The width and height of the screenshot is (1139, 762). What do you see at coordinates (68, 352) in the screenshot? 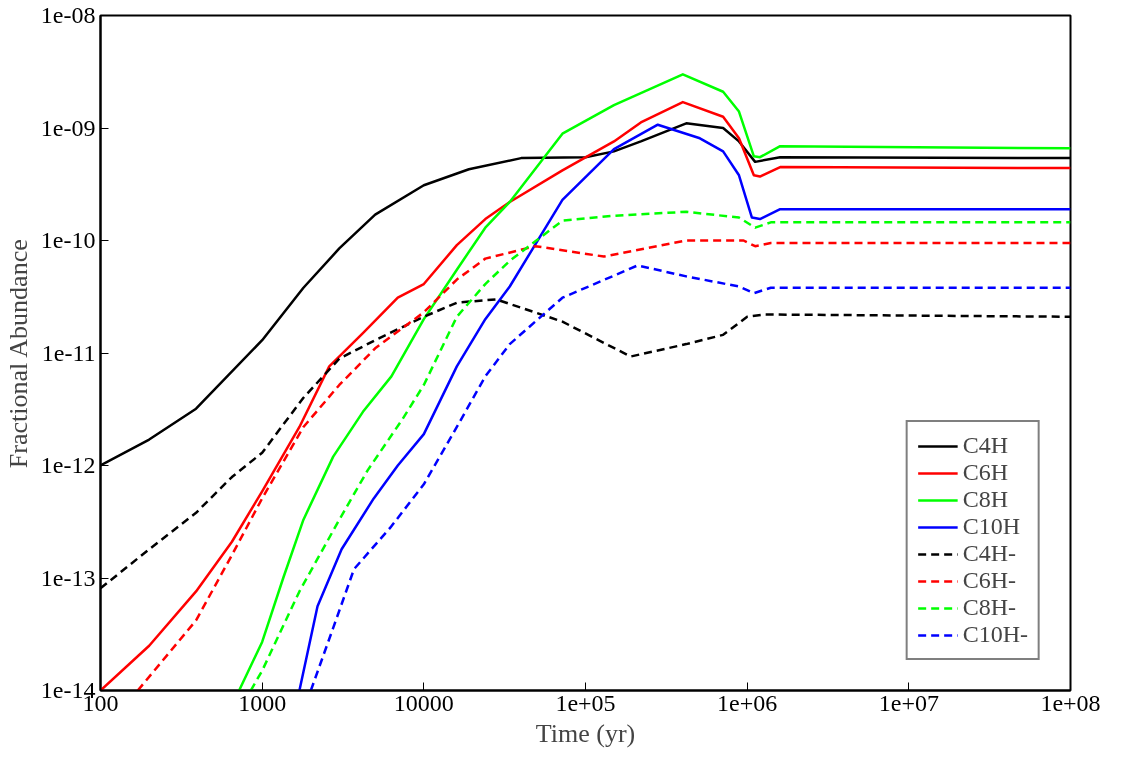
I see `y-tick-label: 1e-11` at bounding box center [68, 352].